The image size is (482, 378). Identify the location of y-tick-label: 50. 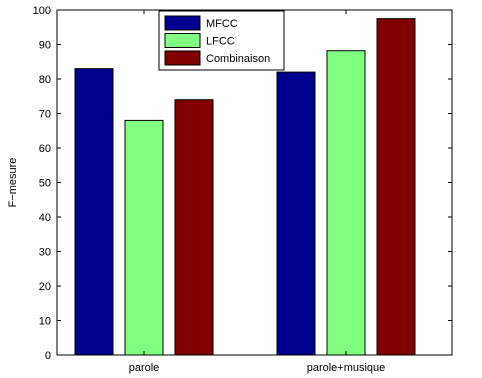
(45, 184).